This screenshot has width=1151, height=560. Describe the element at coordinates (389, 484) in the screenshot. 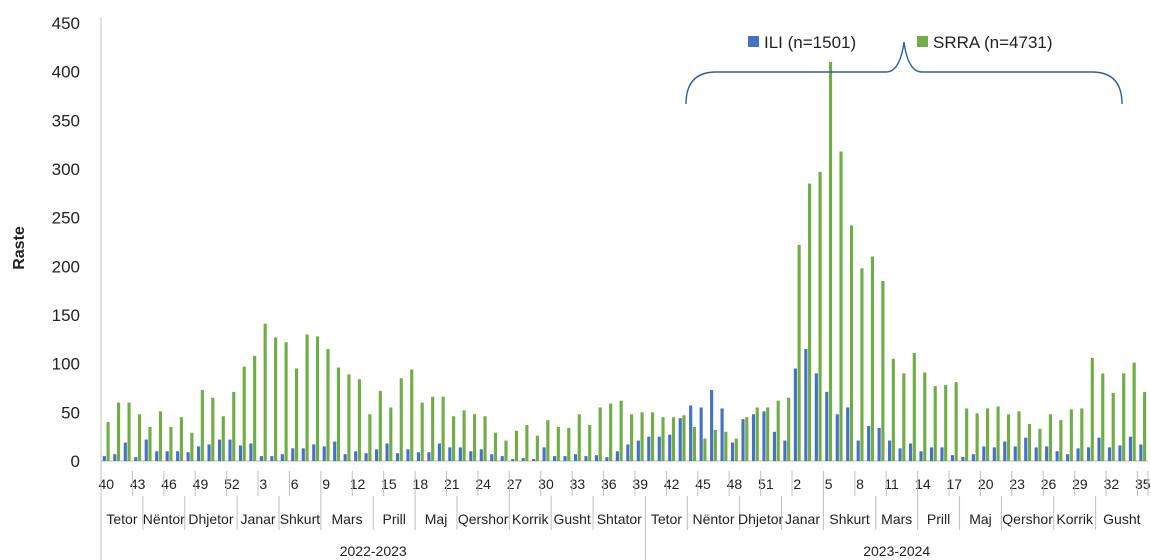

I see `x-week-tick-label: 15` at that location.